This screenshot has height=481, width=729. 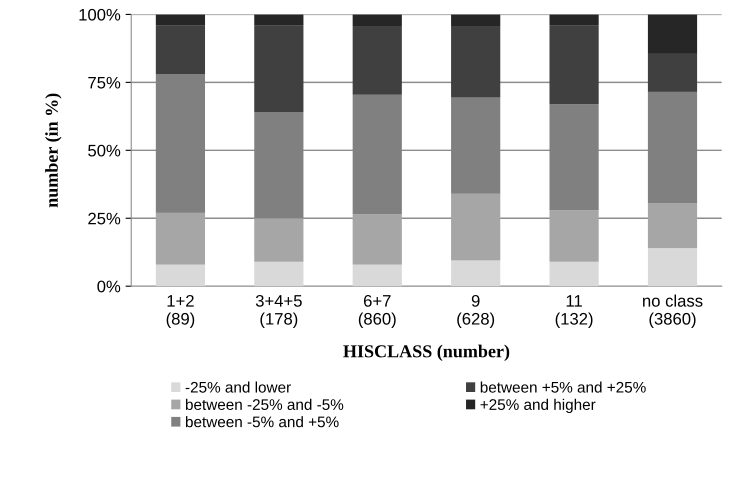 What do you see at coordinates (262, 422) in the screenshot?
I see `legend-label: between -5% and +5%` at bounding box center [262, 422].